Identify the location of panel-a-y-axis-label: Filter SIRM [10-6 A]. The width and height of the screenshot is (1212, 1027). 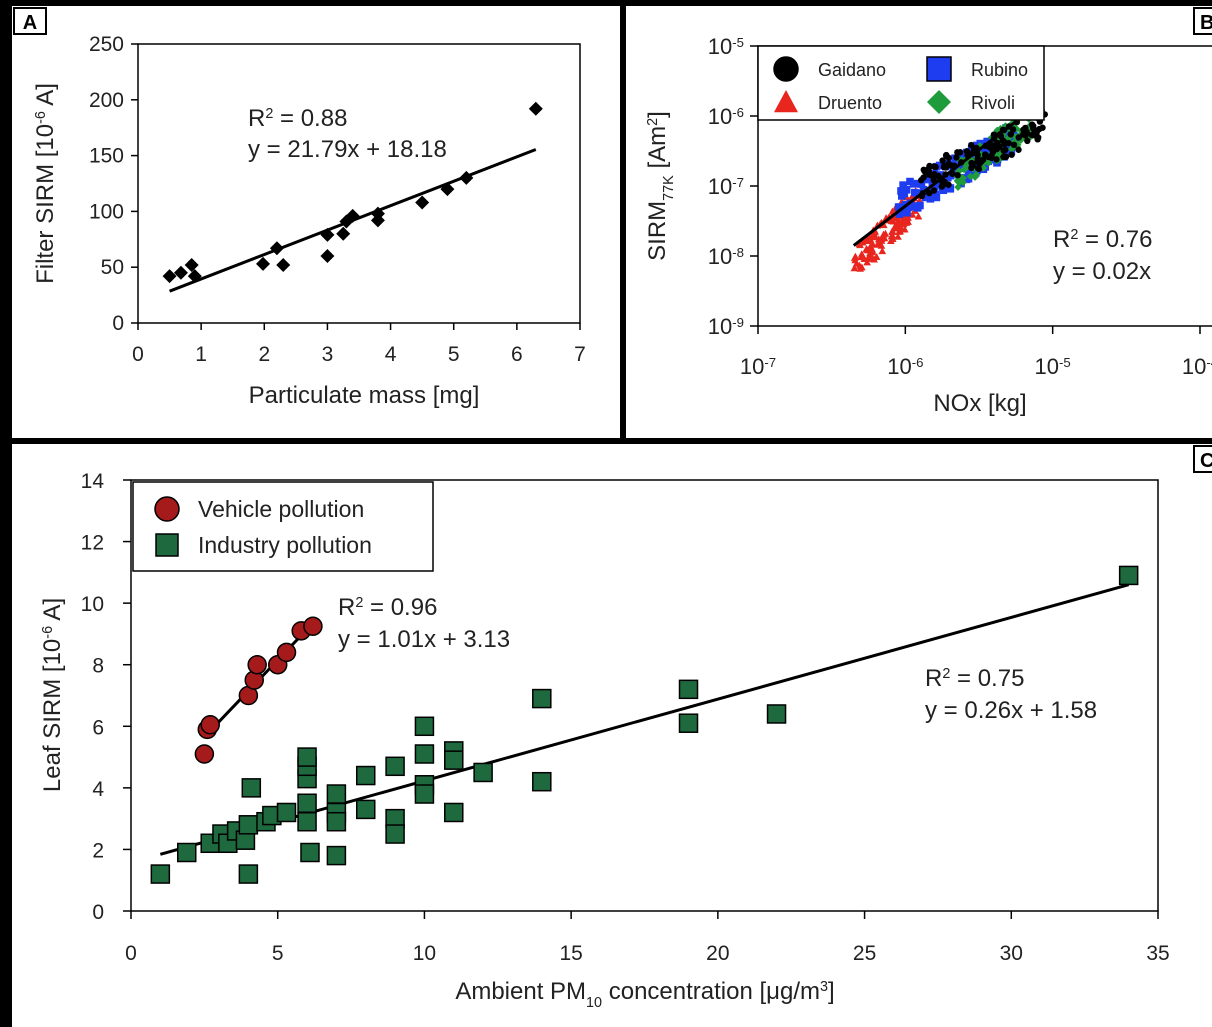
(45, 183).